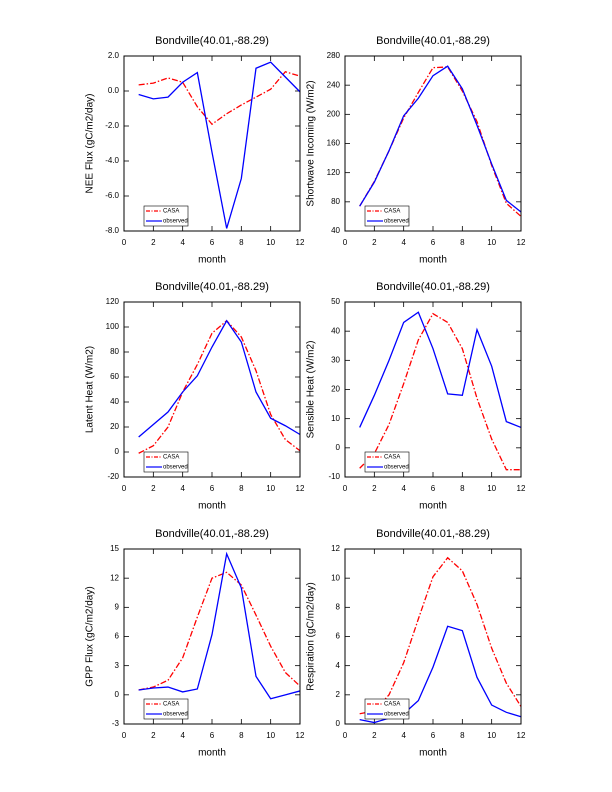 Image resolution: width=612 pixels, height=792 pixels. Describe the element at coordinates (114, 55) in the screenshot. I see `y-tick-label: 2.0` at that location.